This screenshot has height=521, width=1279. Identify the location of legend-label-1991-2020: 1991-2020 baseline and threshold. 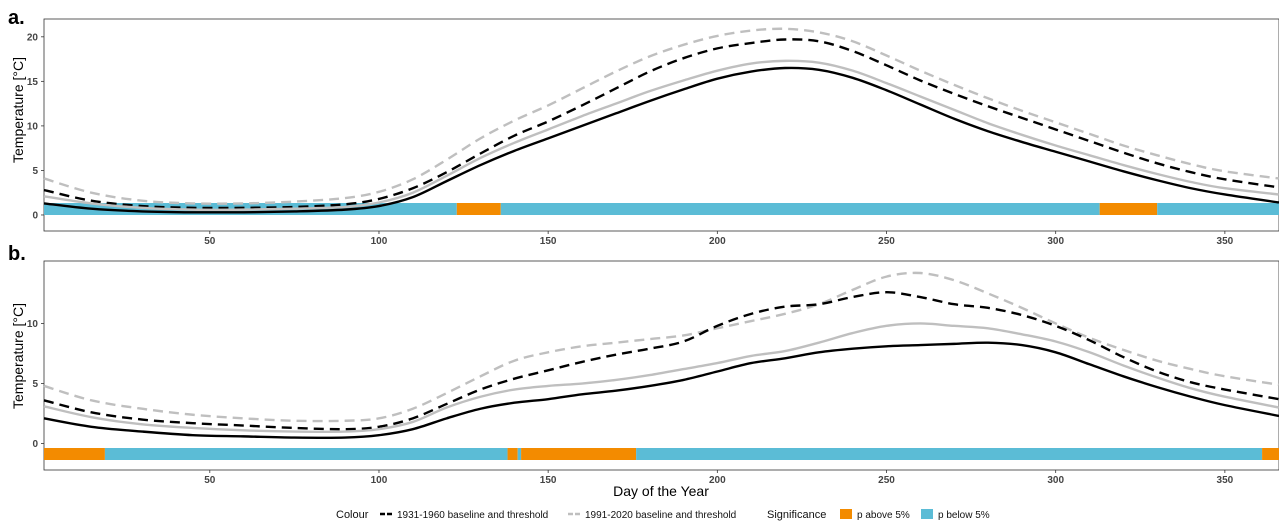
(660, 515).